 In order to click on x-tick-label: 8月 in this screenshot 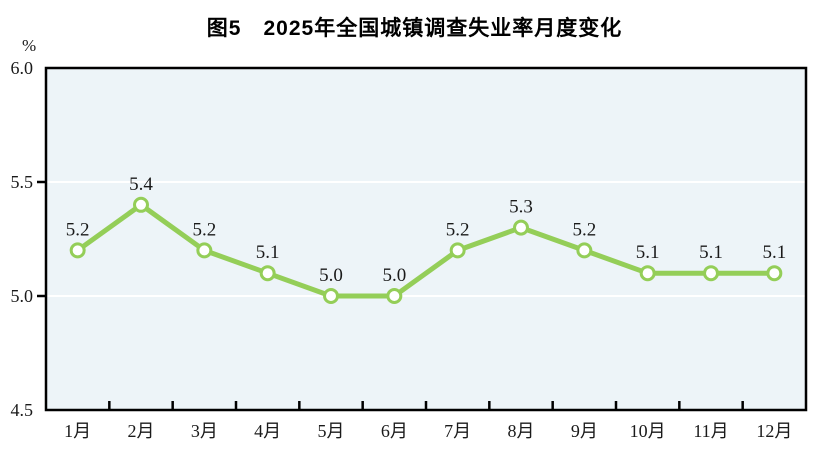, I will do `click(521, 431)`.